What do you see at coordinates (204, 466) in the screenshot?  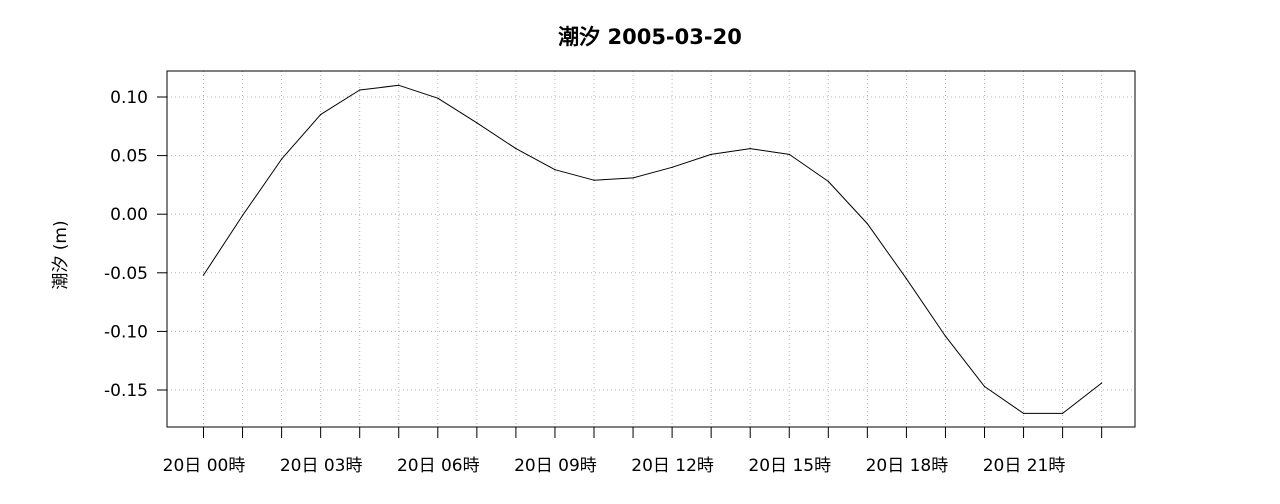 I see `x-tick-label: 20日 00時` at bounding box center [204, 466].